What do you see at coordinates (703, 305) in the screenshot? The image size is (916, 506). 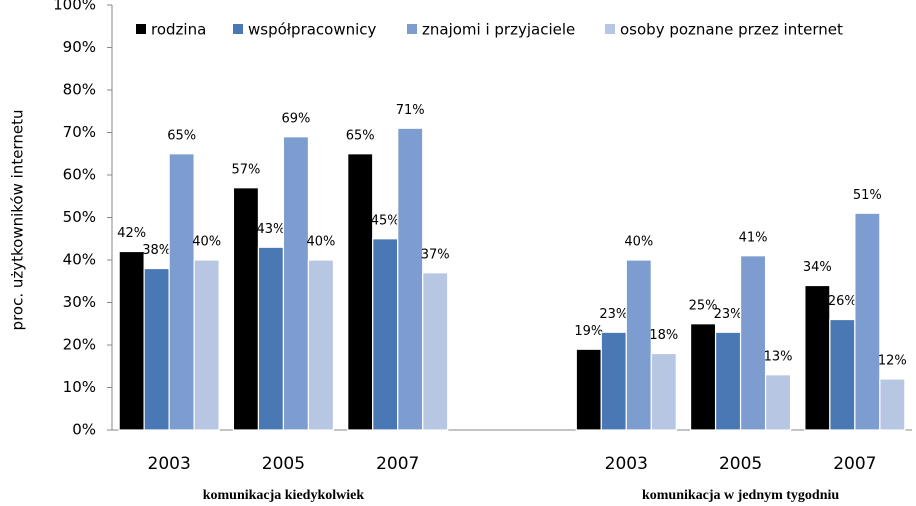 I see `data-label: 25%` at bounding box center [703, 305].